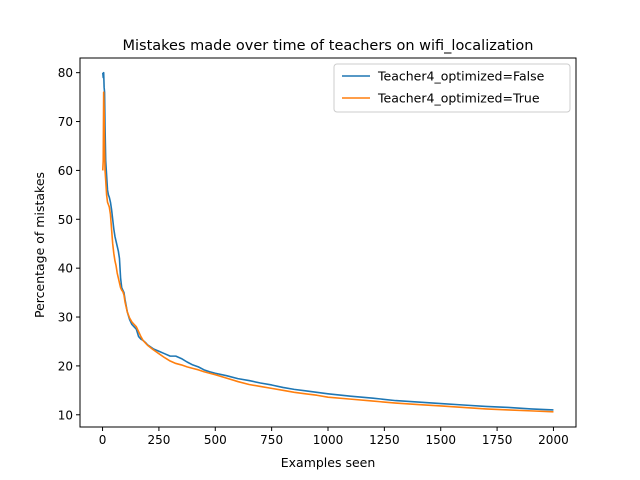 This screenshot has height=480, width=640. What do you see at coordinates (497, 440) in the screenshot?
I see `x-tick-label: 1750` at bounding box center [497, 440].